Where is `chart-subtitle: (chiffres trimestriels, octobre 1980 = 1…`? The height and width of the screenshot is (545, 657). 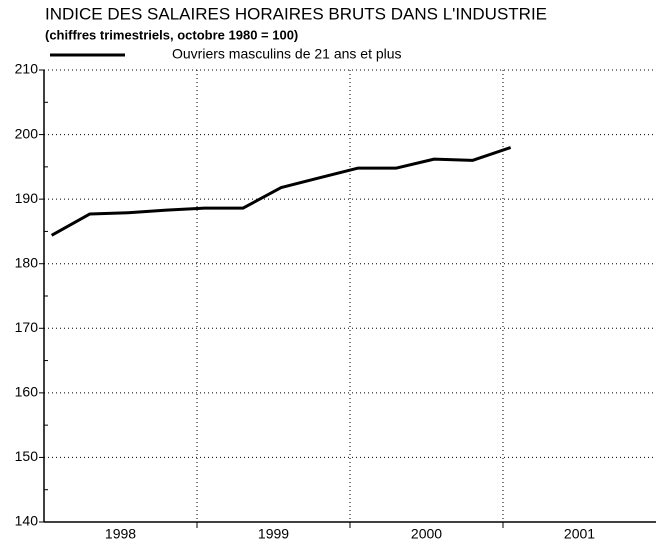 chart-subtitle: (chiffres trimestriels, octobre 1980 = 1… is located at coordinates (171, 34).